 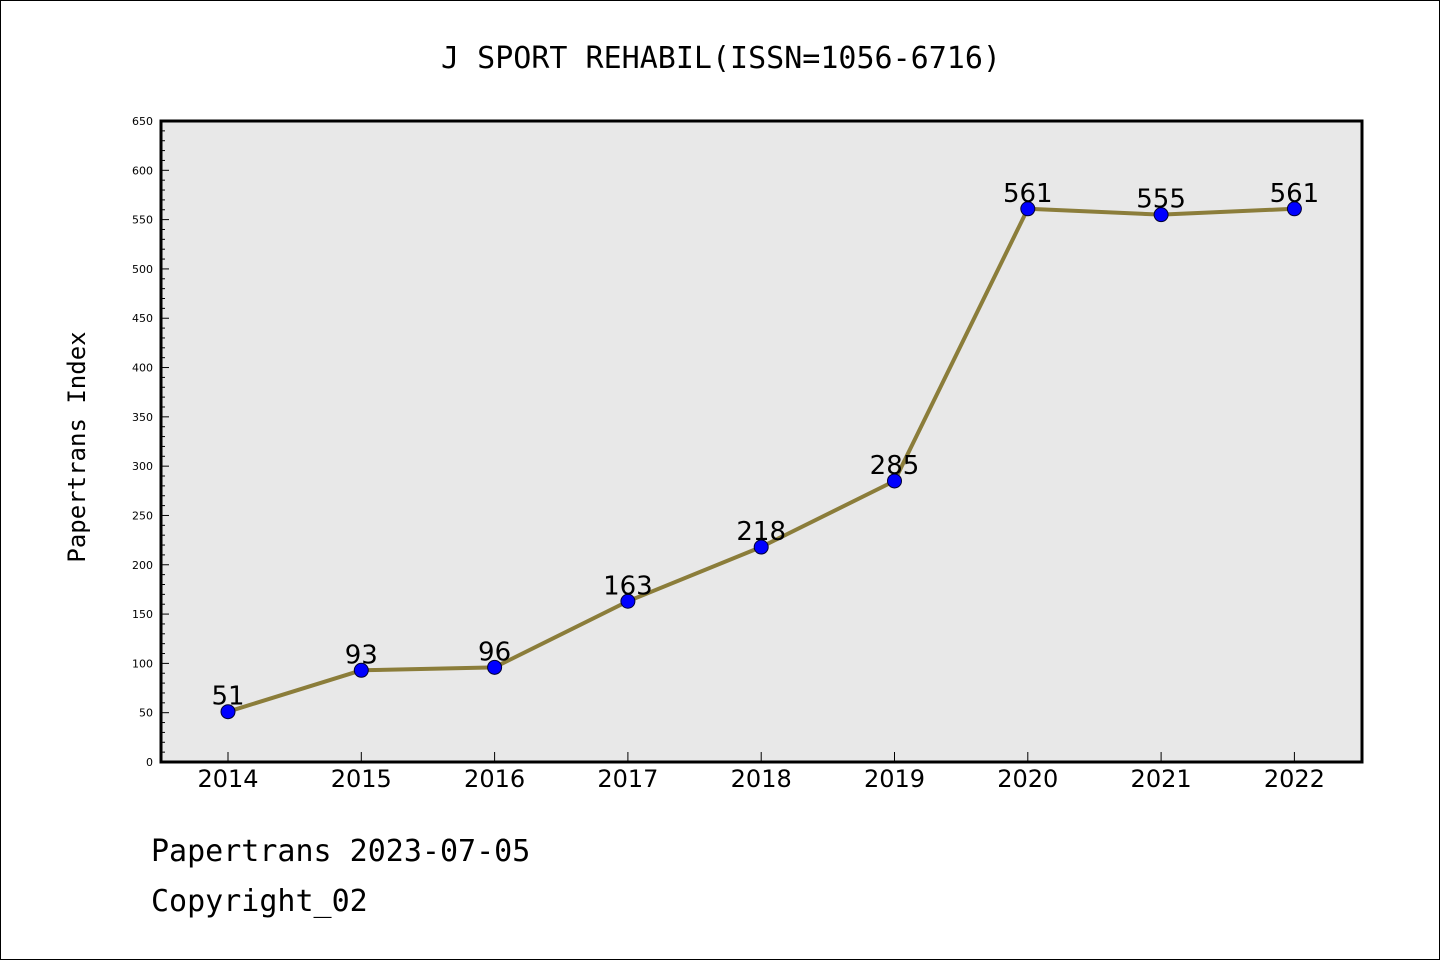 What do you see at coordinates (142, 515) in the screenshot?
I see `y-tick-label: 250` at bounding box center [142, 515].